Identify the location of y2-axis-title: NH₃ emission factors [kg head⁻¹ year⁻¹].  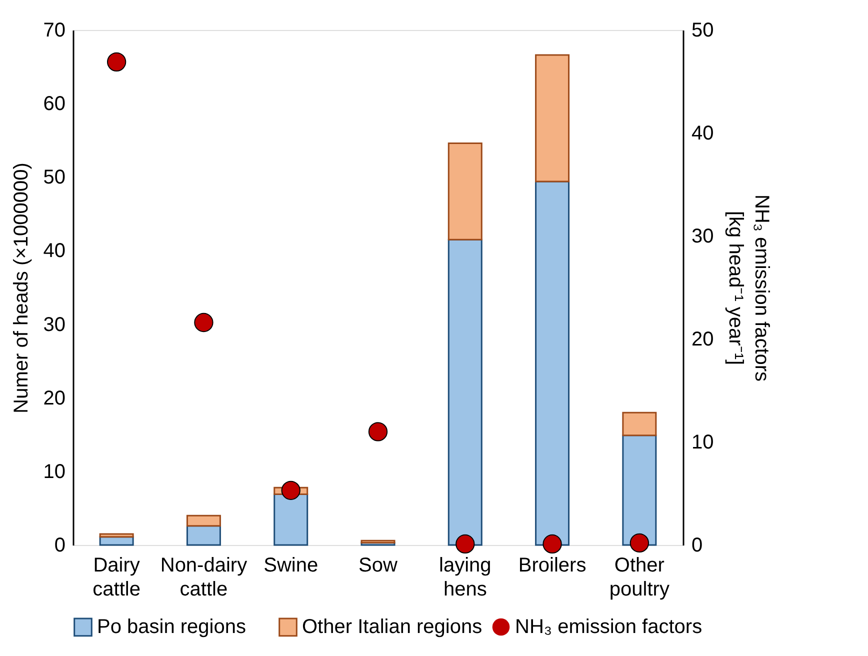
(748, 288).